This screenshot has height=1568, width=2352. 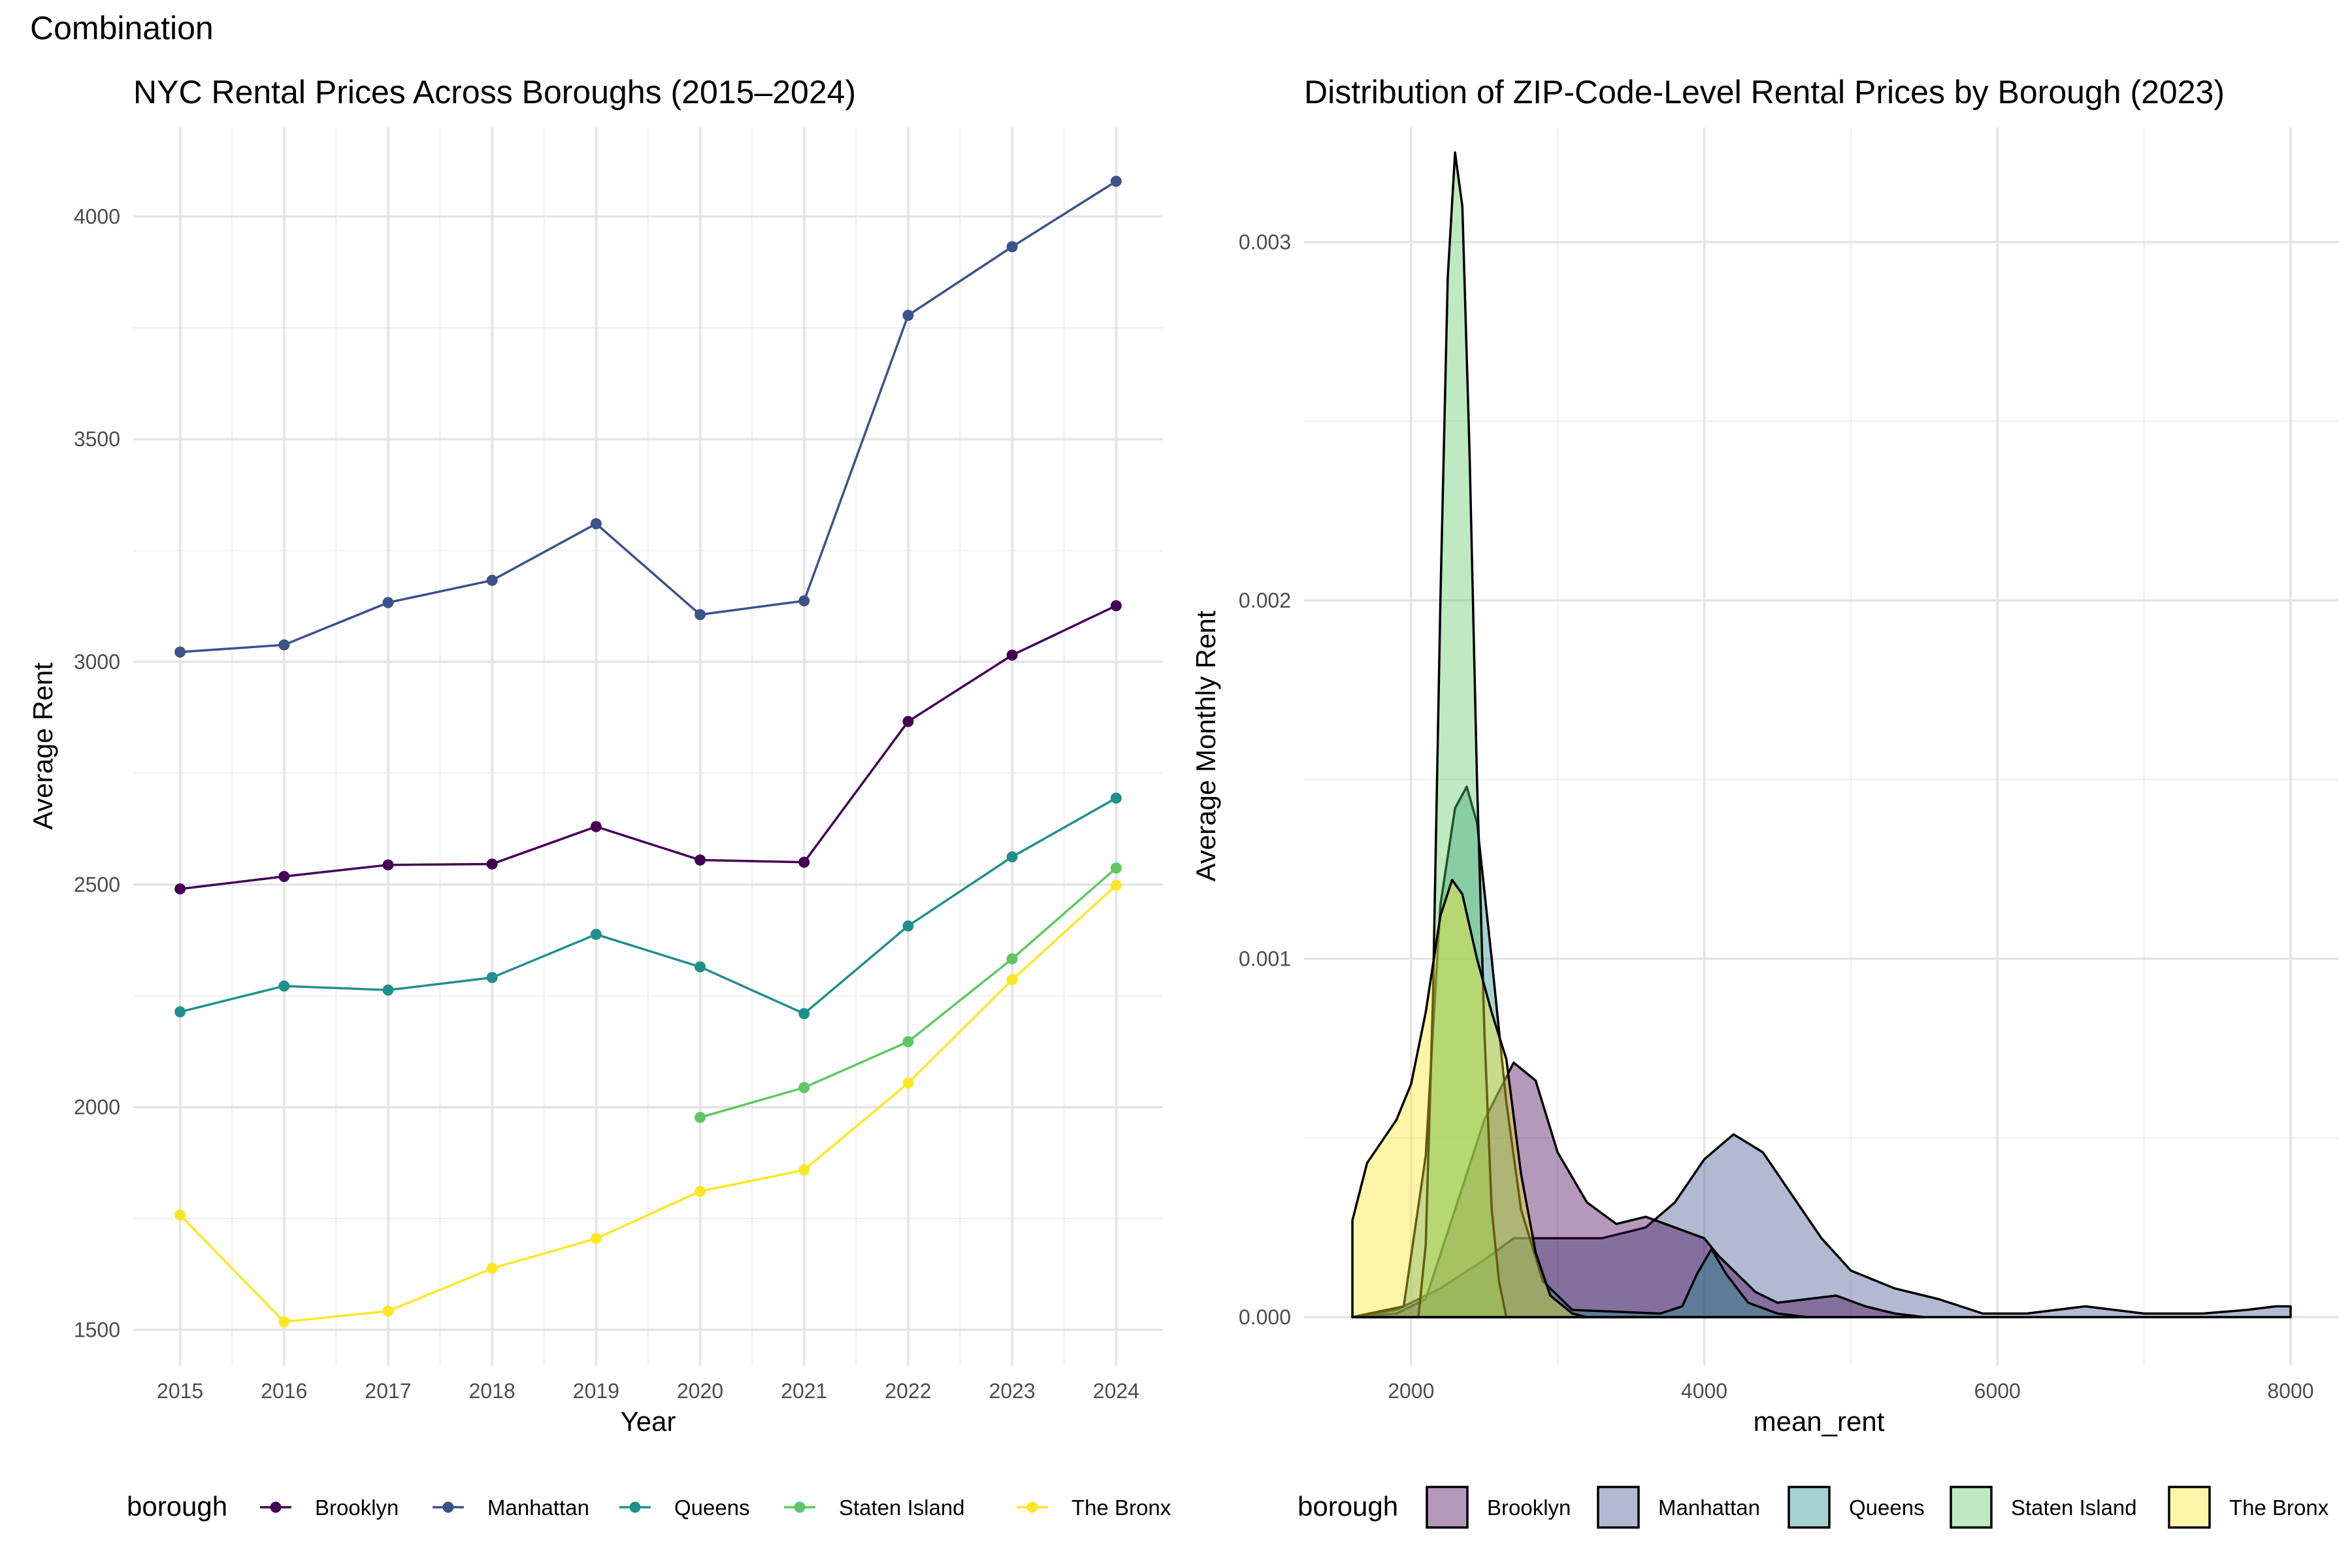 I want to click on y-tick-label: 0.003, so click(x=1265, y=242).